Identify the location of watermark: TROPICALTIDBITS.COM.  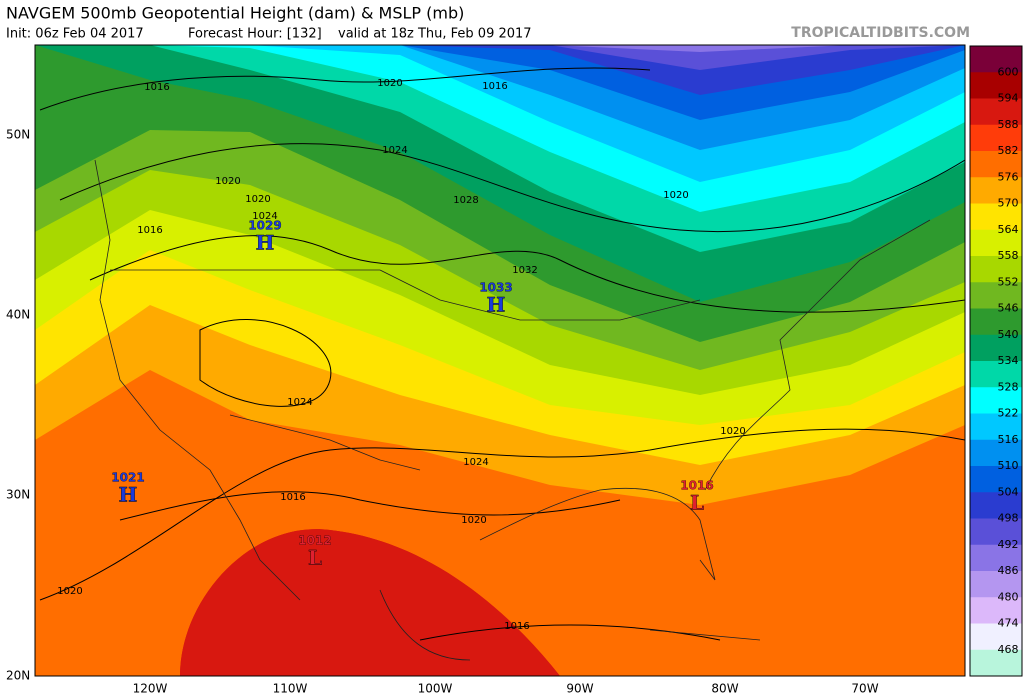
(880, 33).